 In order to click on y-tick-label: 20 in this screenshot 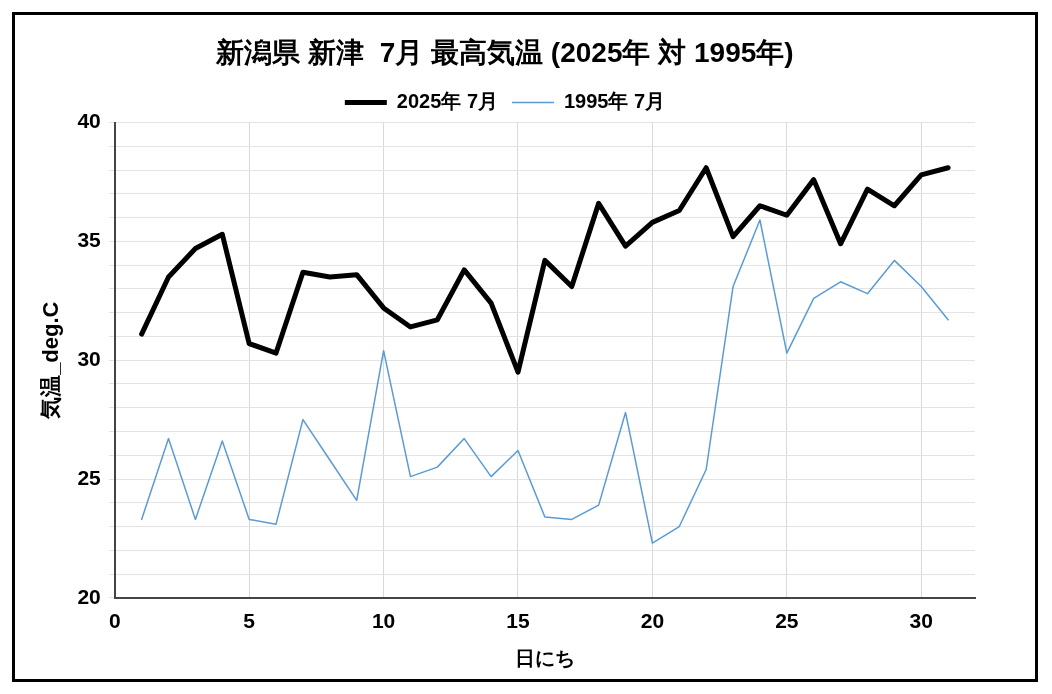, I will do `click(89, 596)`.